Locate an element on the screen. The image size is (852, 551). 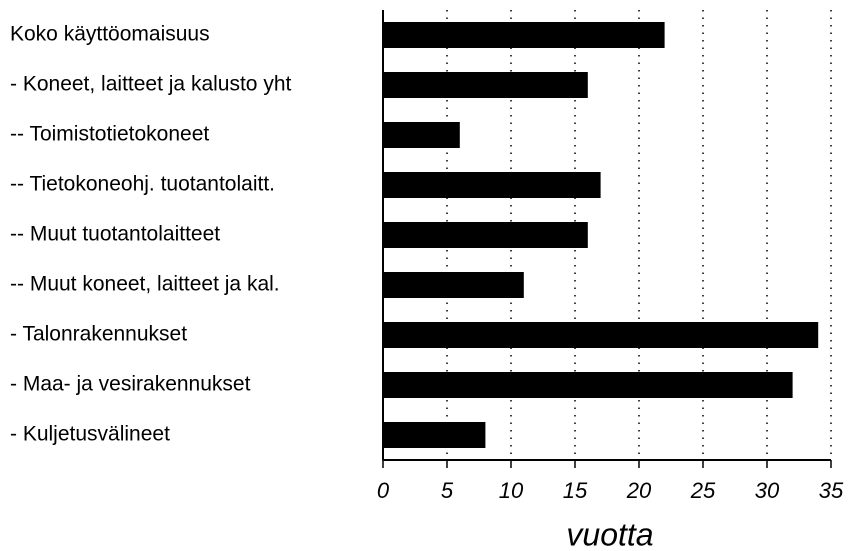
x-tick-label: 0 is located at coordinates (383, 490).